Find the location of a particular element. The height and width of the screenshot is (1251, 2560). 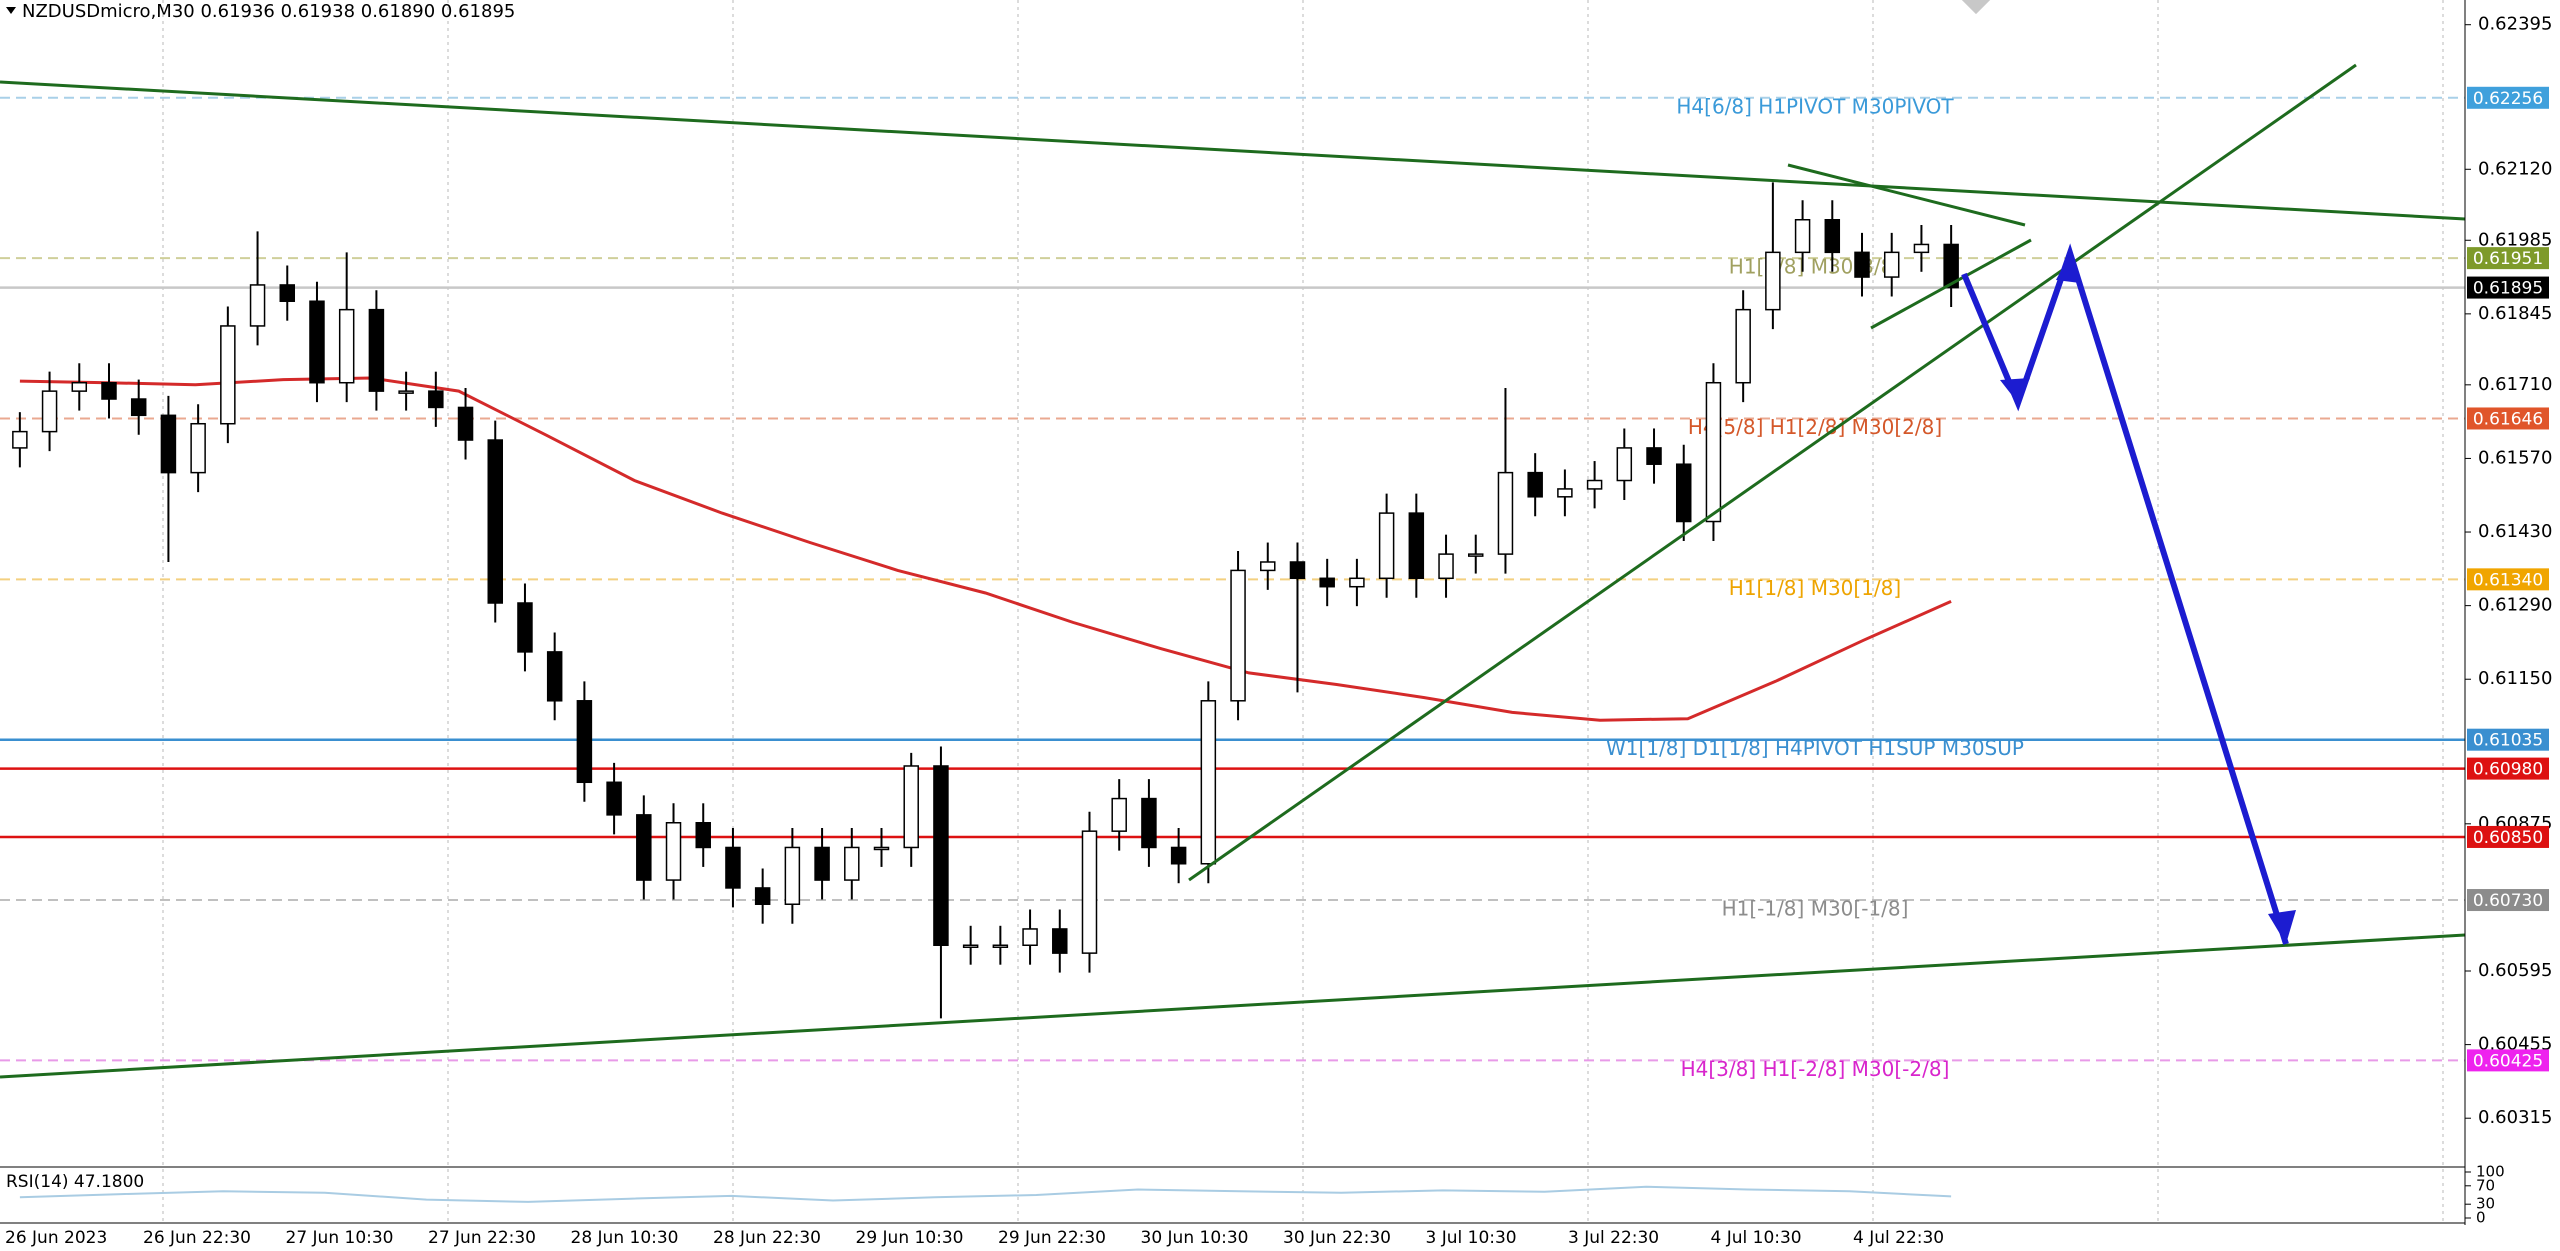

x-tick-label: 26 Jun 2023 is located at coordinates (56, 1238).